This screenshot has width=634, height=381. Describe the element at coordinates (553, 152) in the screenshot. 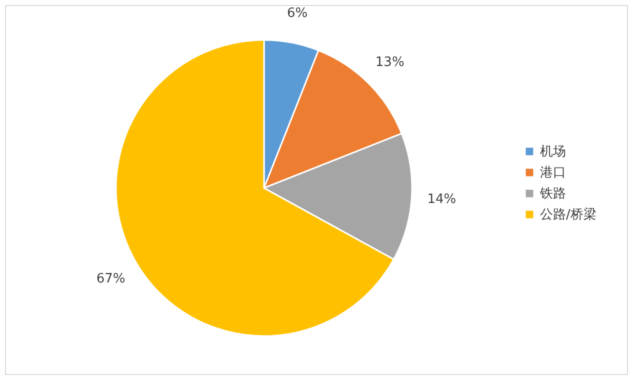

I see `legend-label: 机场` at that location.